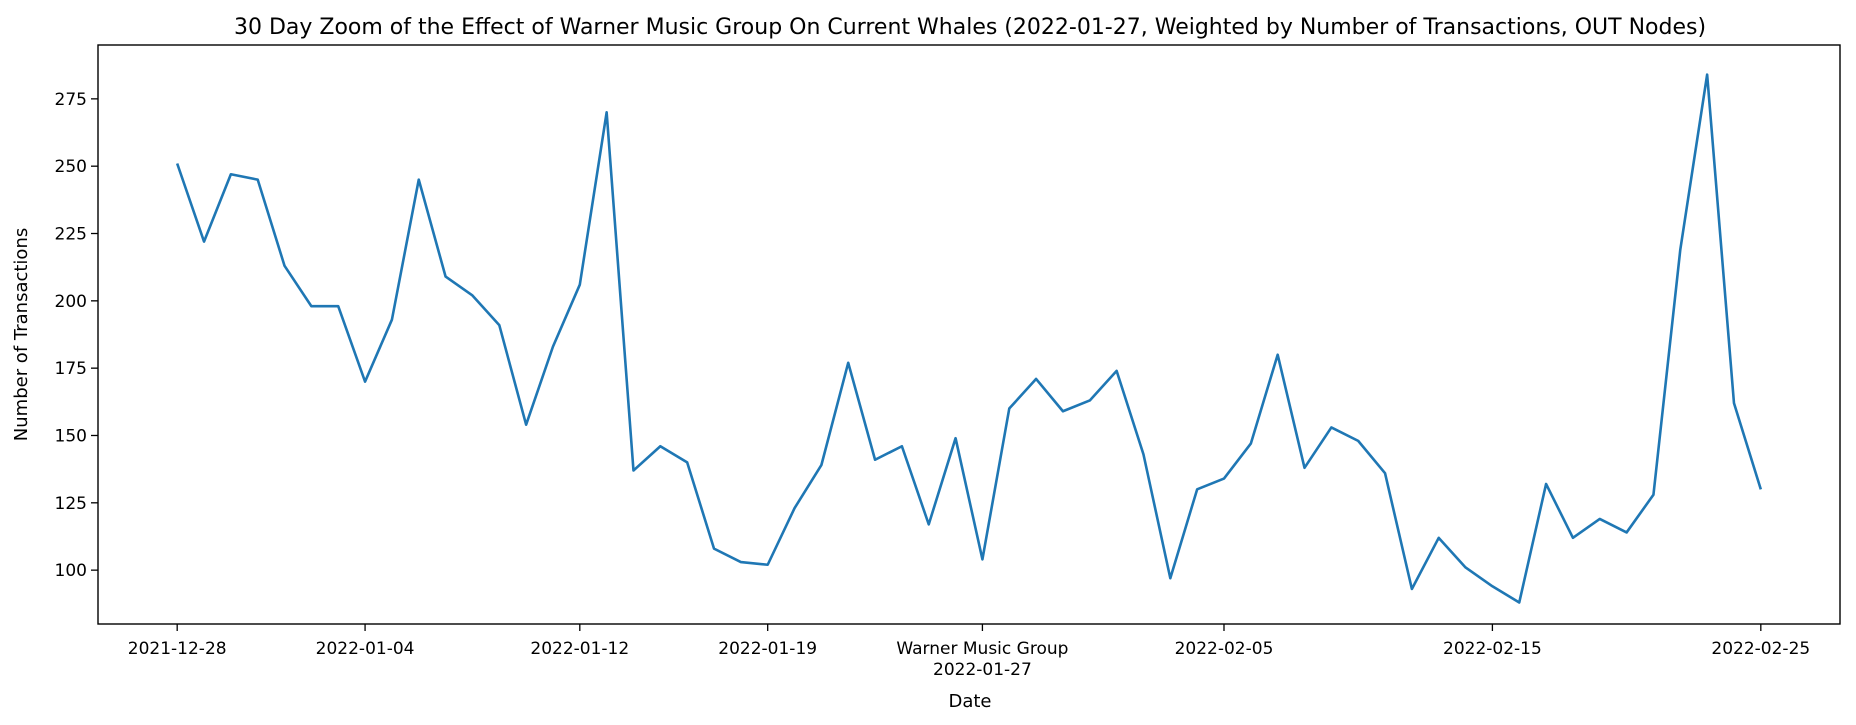  What do you see at coordinates (1224, 649) in the screenshot?
I see `x-tick-label: 2022-02-05` at bounding box center [1224, 649].